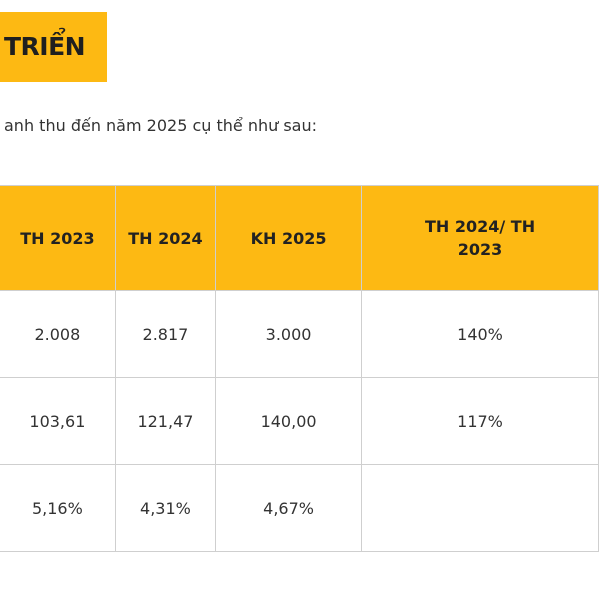 This screenshot has width=600, height=600. Describe the element at coordinates (289, 238) in the screenshot. I see `column-header: KH 2025` at that location.